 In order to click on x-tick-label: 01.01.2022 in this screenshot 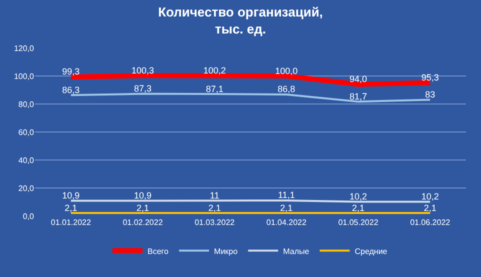, I will do `click(71, 222)`.